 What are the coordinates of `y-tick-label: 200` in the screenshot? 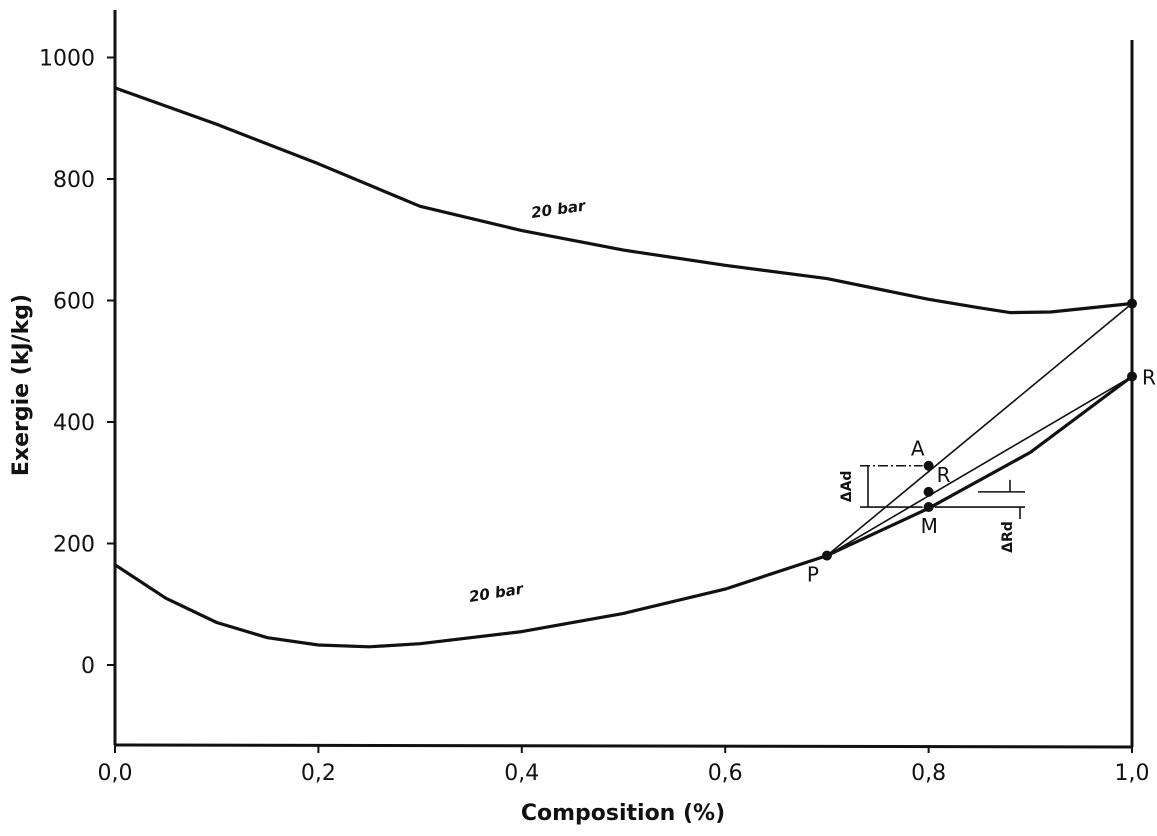 It's located at (74, 545).